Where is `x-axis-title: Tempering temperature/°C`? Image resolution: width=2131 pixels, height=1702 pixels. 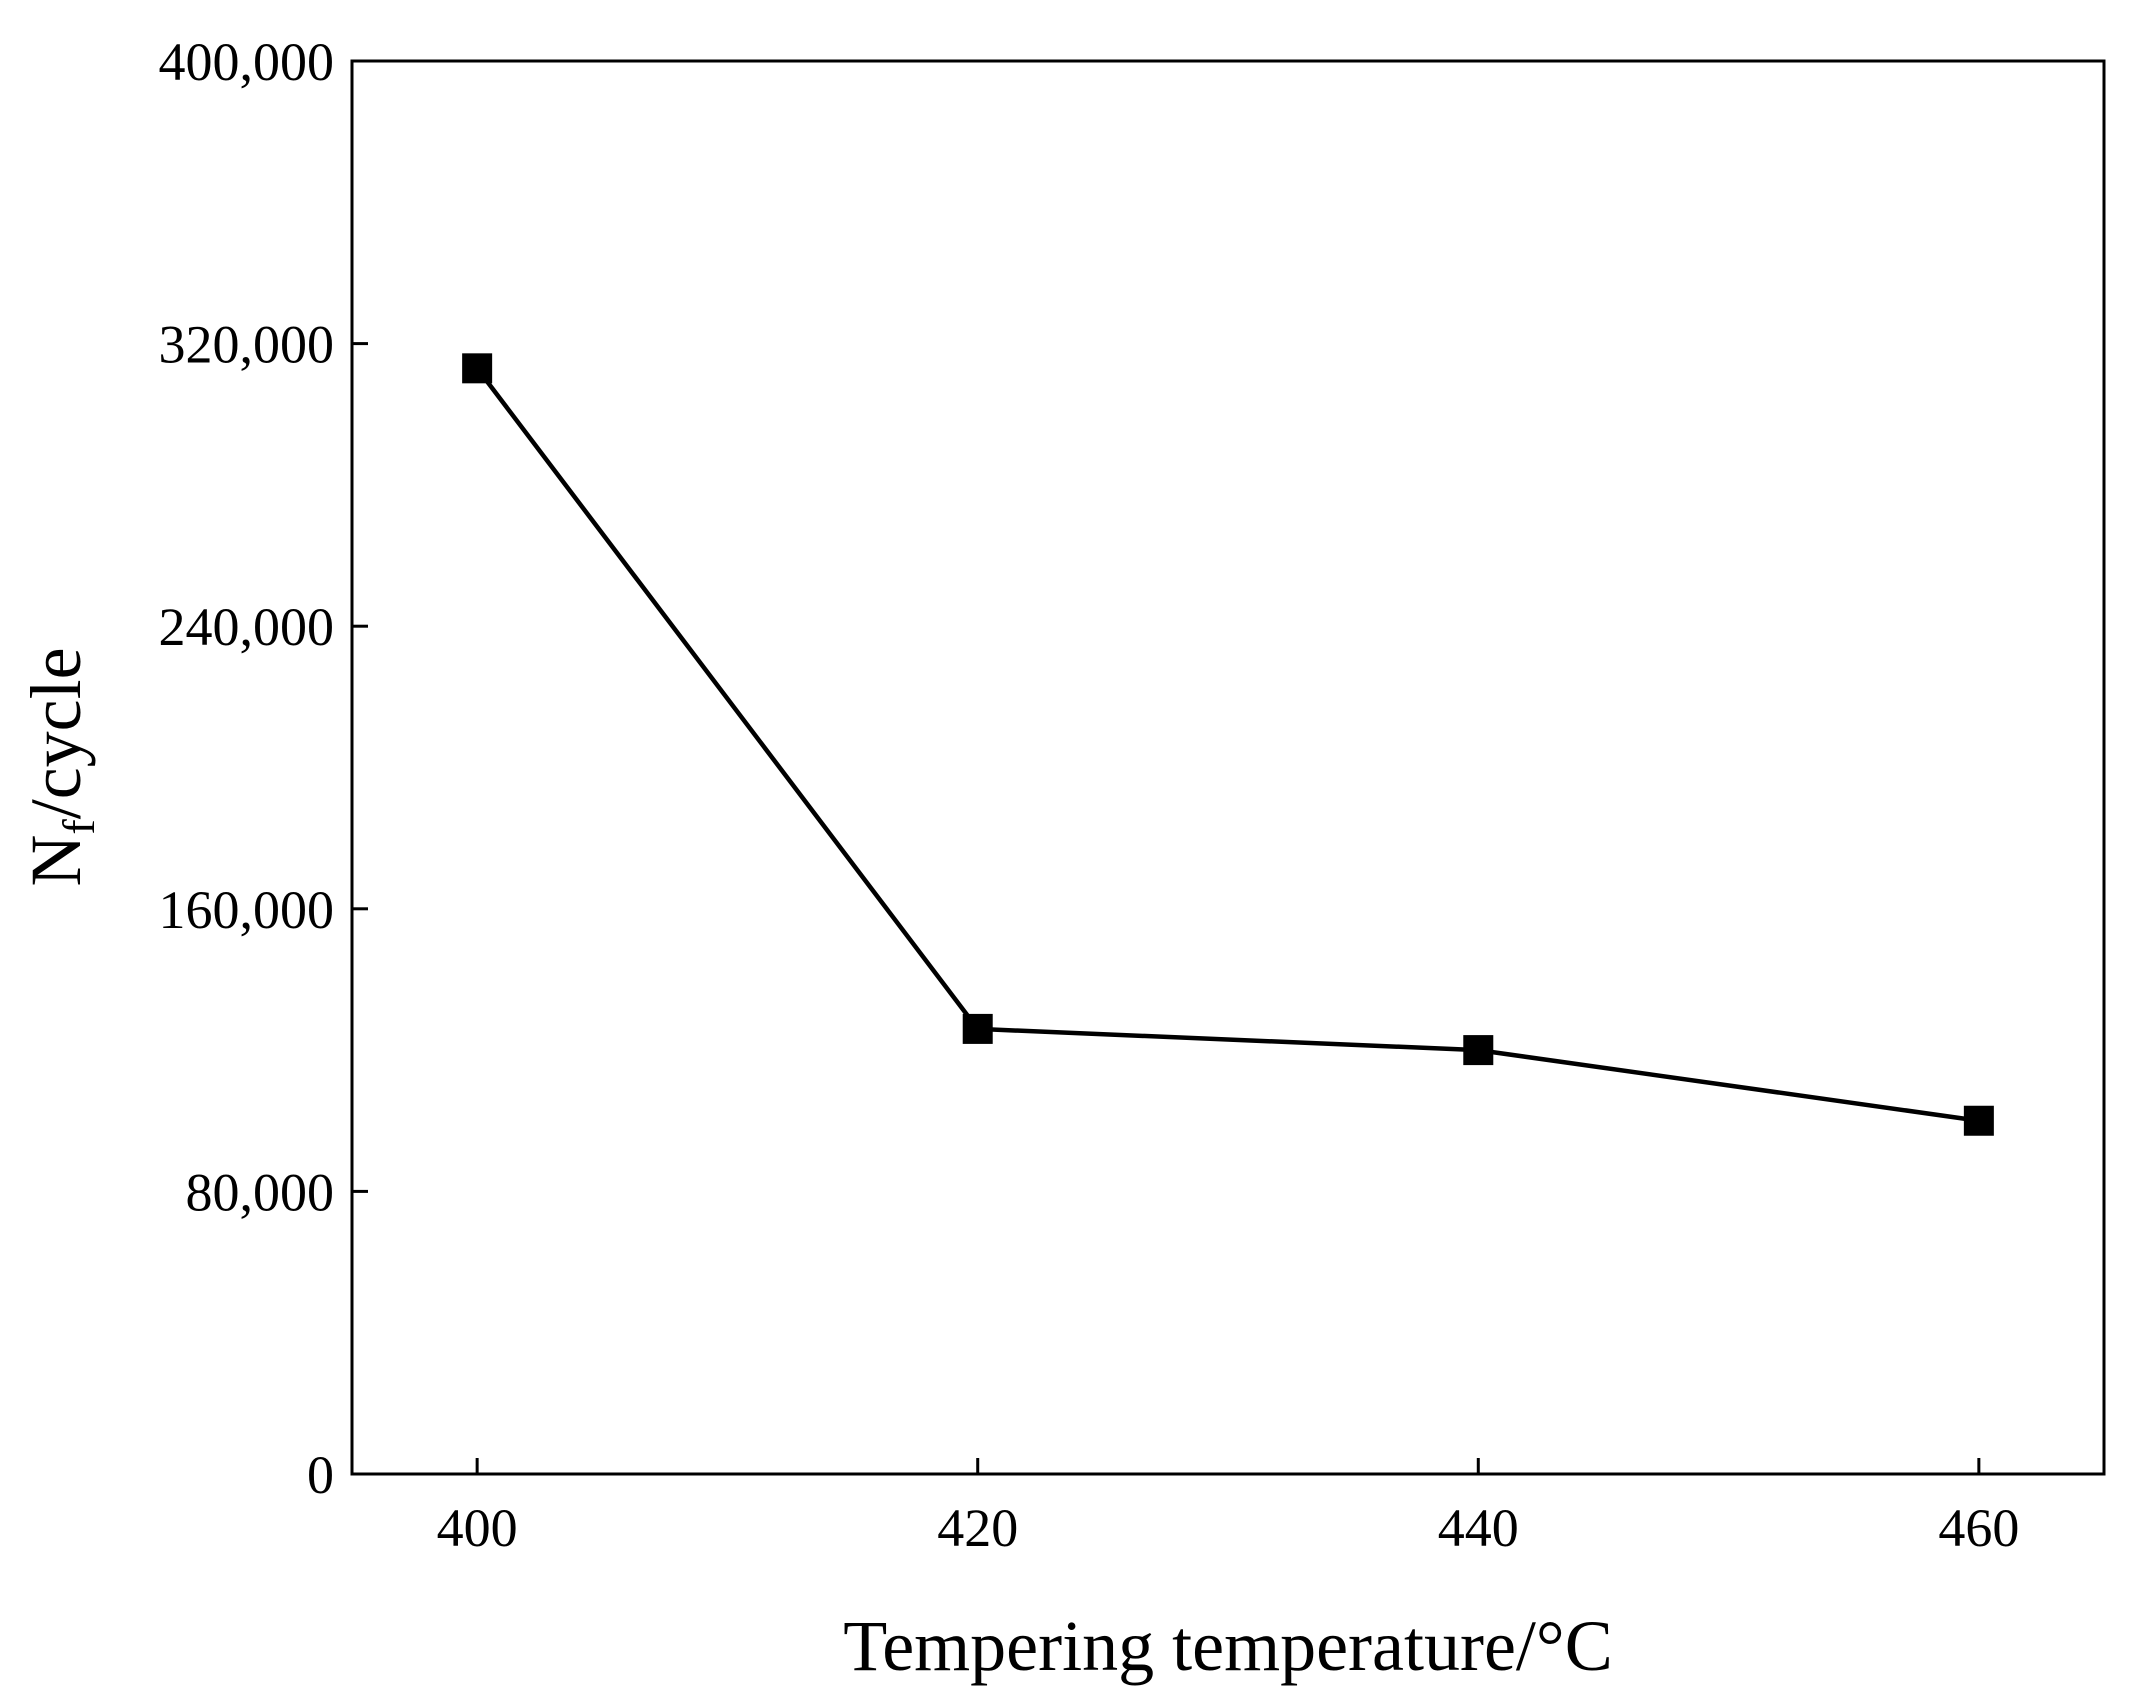 x-axis-title: Tempering temperature/°C is located at coordinates (1227, 1646).